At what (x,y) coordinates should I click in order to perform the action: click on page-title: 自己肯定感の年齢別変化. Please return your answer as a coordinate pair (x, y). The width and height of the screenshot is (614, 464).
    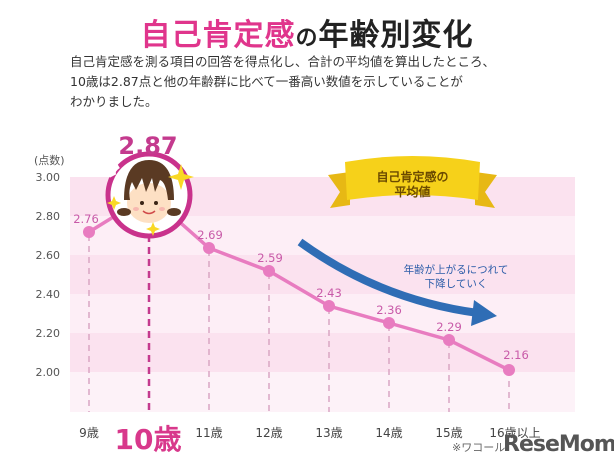
    Looking at the image, I should click on (307, 32).